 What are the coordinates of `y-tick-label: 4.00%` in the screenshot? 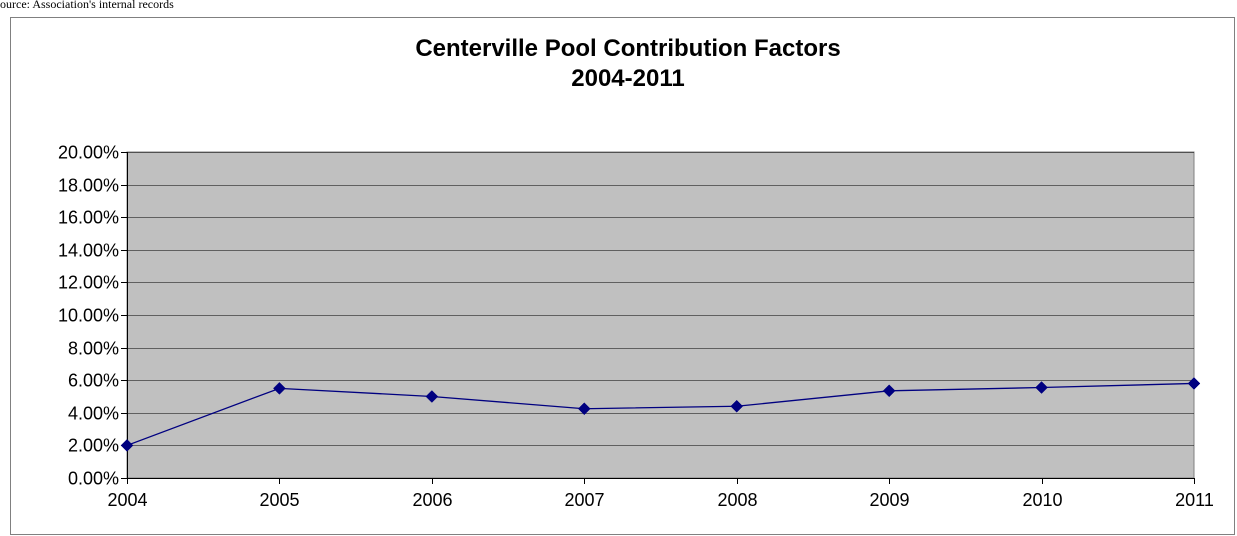 It's located at (93, 414).